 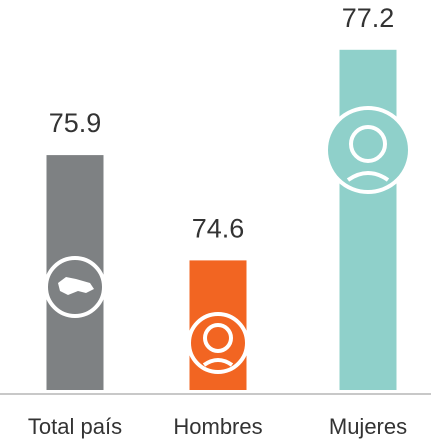 I want to click on category-label: Hombres, so click(x=217, y=426).